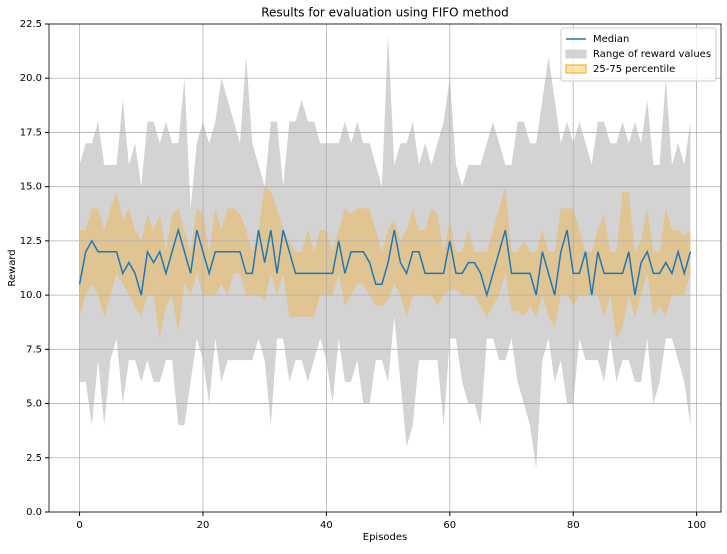  What do you see at coordinates (31, 241) in the screenshot?
I see `y-tick-label: 12.5` at bounding box center [31, 241].